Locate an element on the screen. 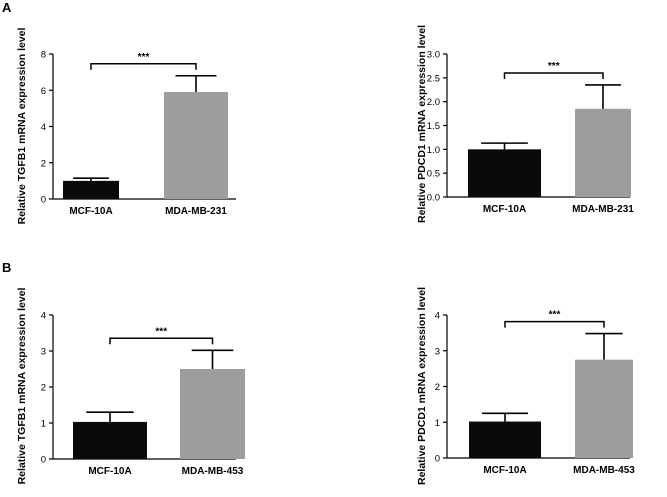 The image size is (667, 497). y-tick-label: 8 is located at coordinates (43, 55).